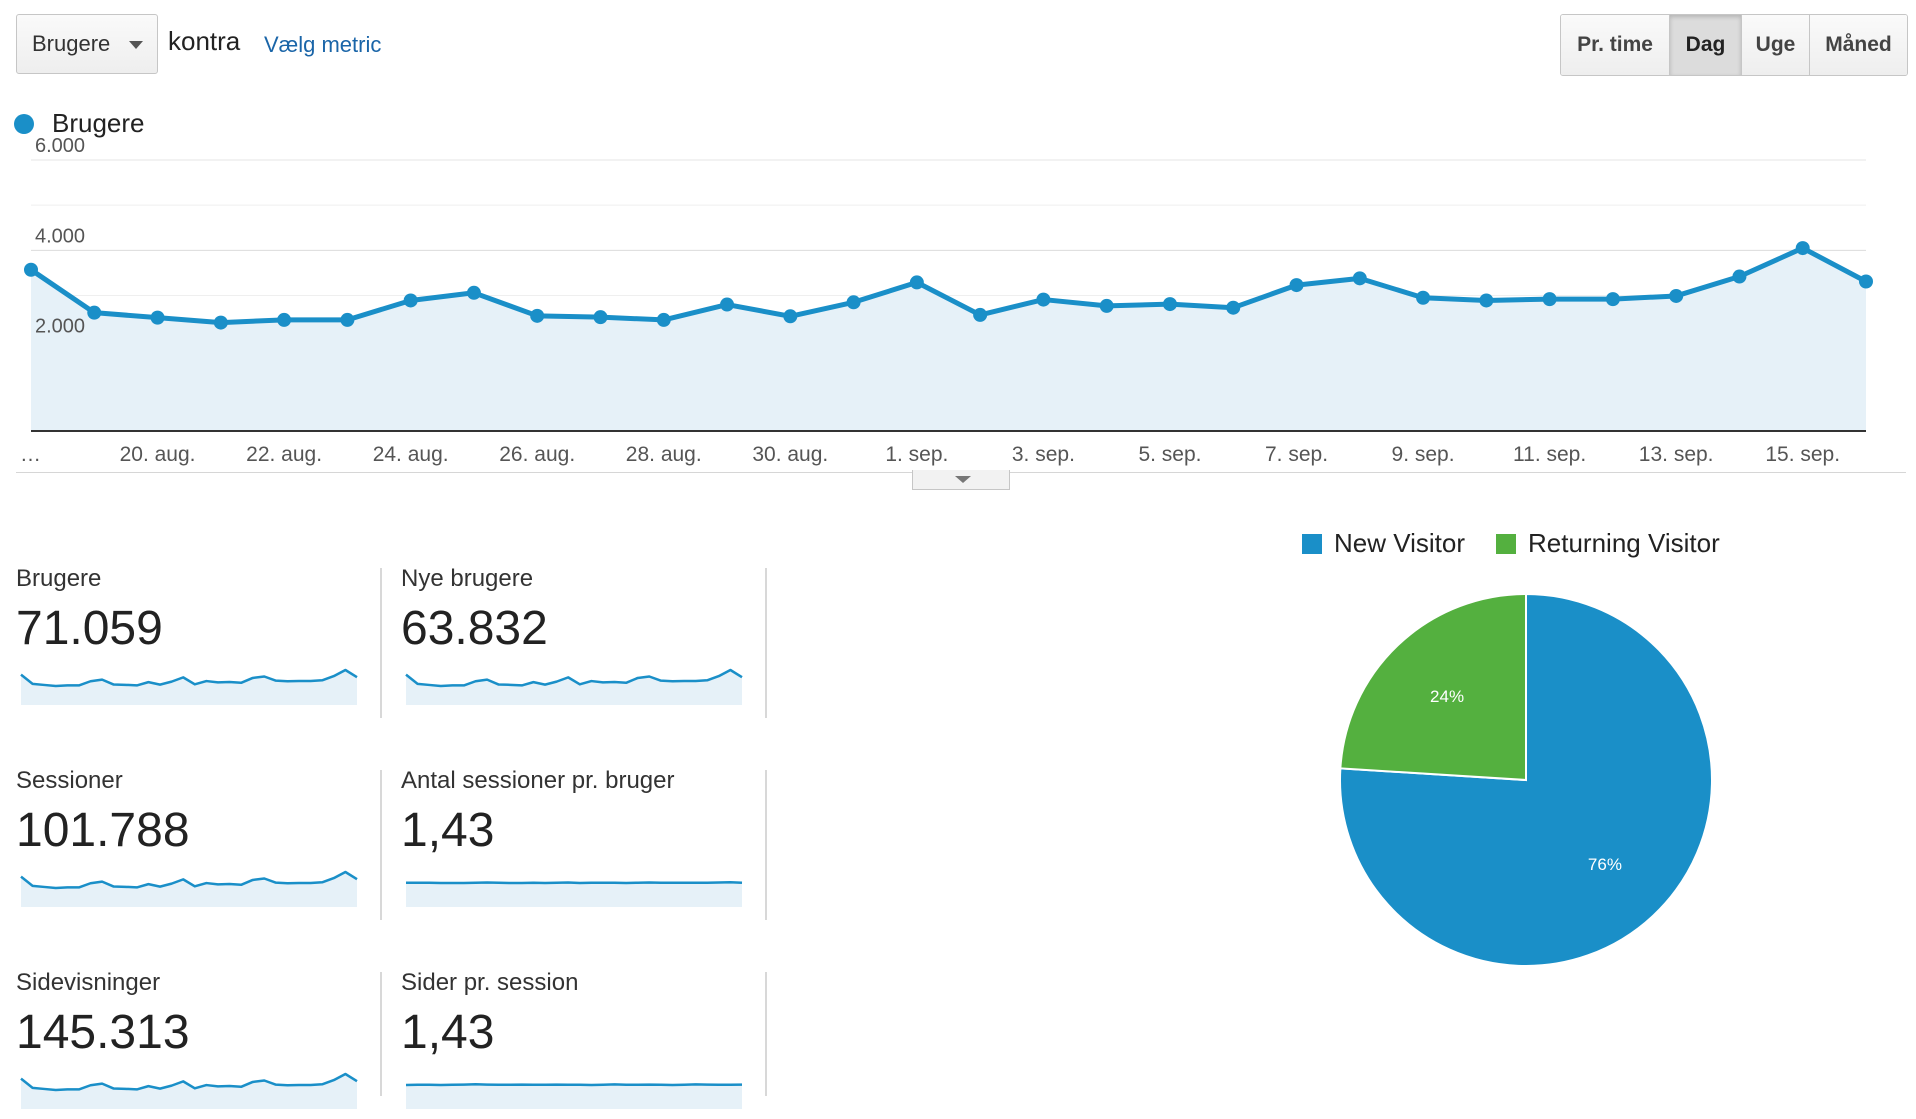  I want to click on chart-expand-toggle, so click(961, 480).